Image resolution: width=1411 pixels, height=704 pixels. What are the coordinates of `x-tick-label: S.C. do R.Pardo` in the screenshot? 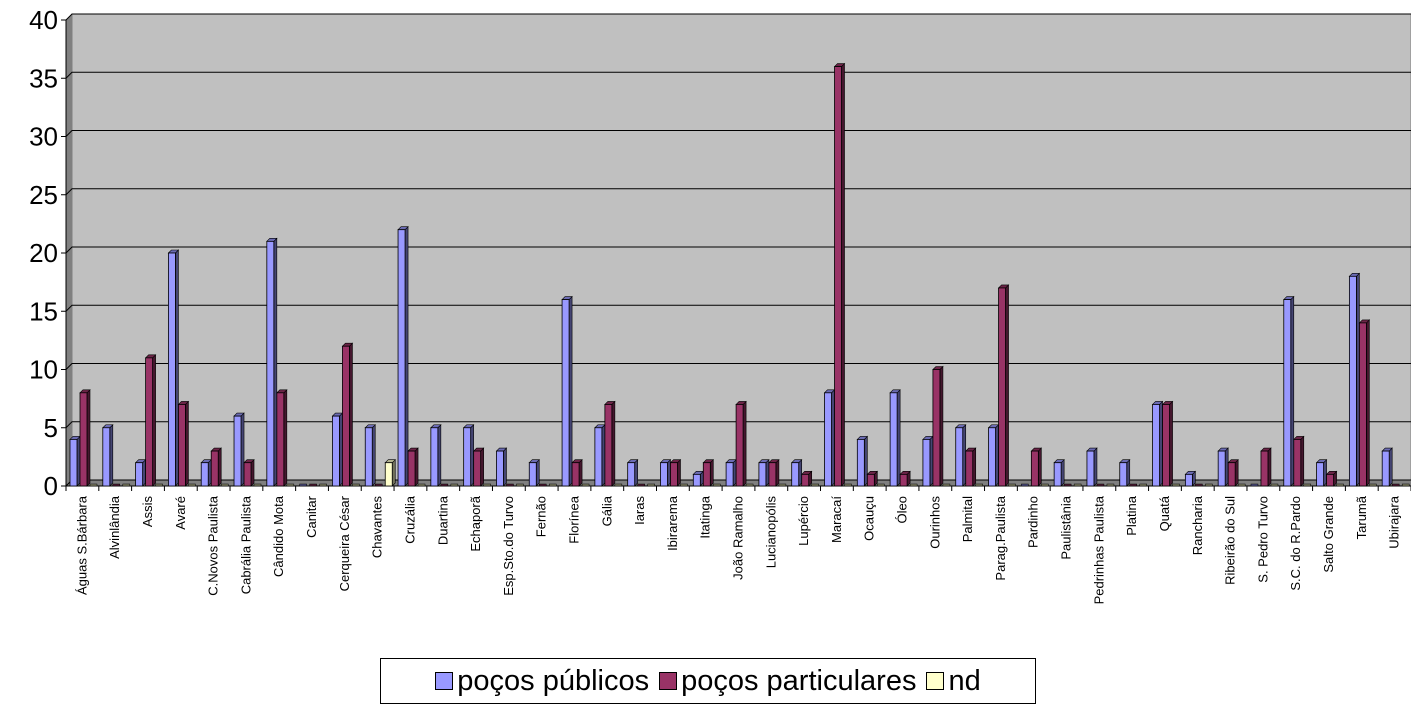 It's located at (1295, 543).